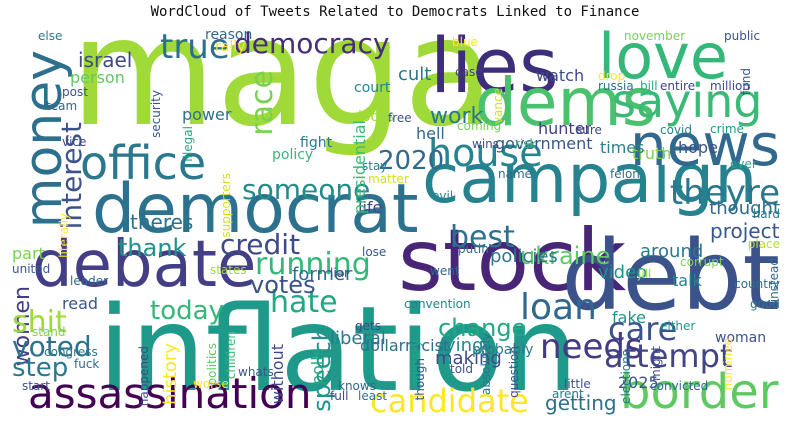 The width and height of the screenshot is (790, 425). Describe the element at coordinates (262, 103) in the screenshot. I see `cloud-word: race` at that location.